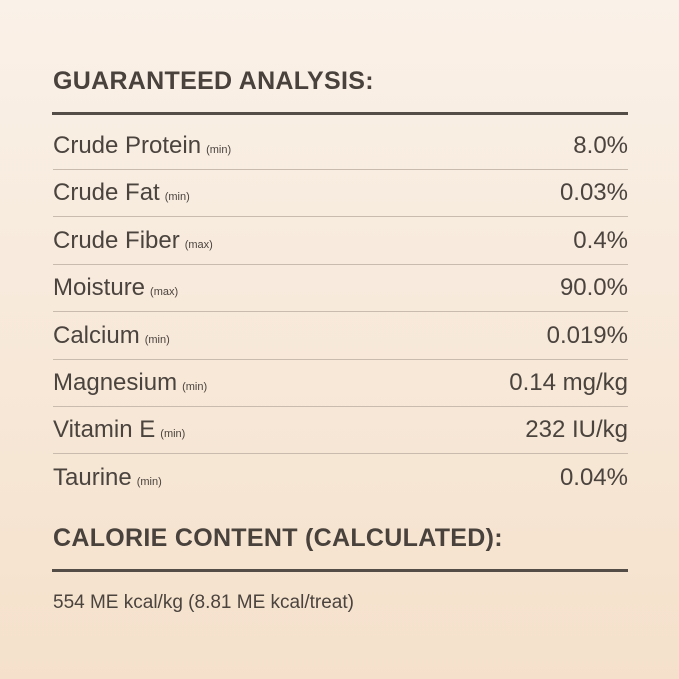 This screenshot has width=679, height=679. Describe the element at coordinates (203, 602) in the screenshot. I see `calorie-content-text: 554 ME kcal/kg (8.81 ME kcal/treat)` at that location.